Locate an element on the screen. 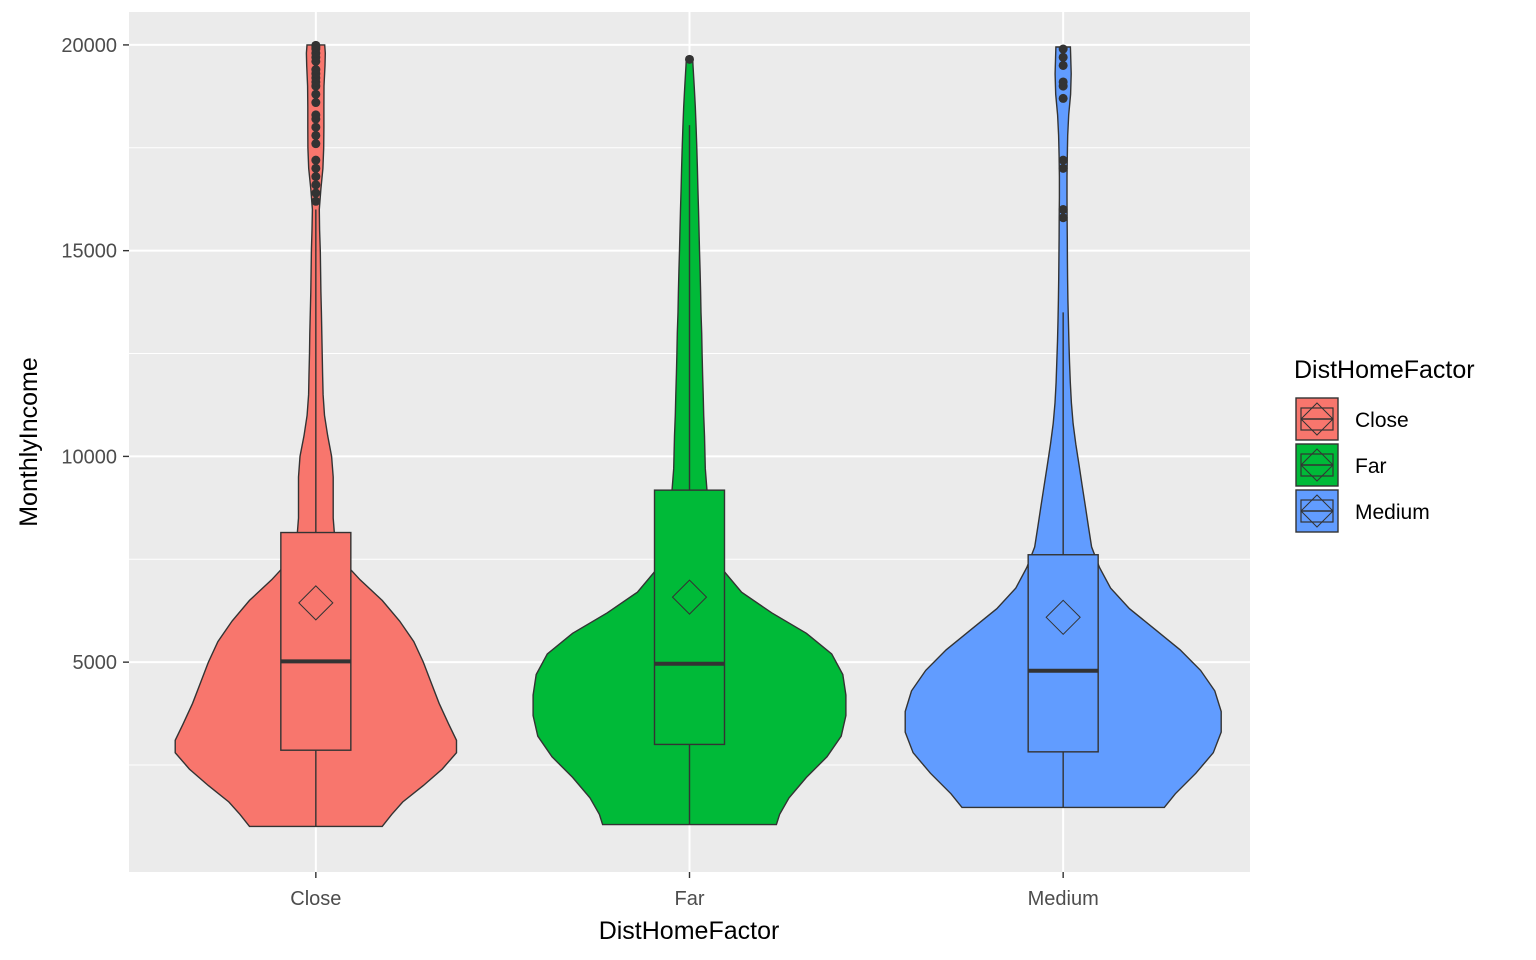 This screenshot has height=960, width=1536. legend: DistHomeFactor Close Far Medium is located at coordinates (1384, 444).